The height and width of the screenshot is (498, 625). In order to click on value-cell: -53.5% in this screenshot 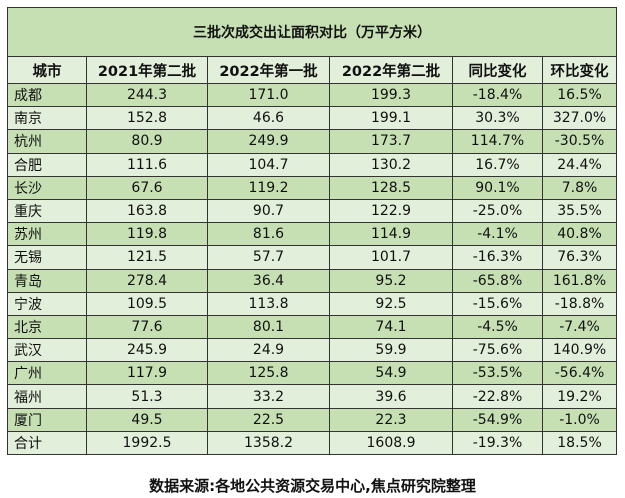, I will do `click(497, 373)`.